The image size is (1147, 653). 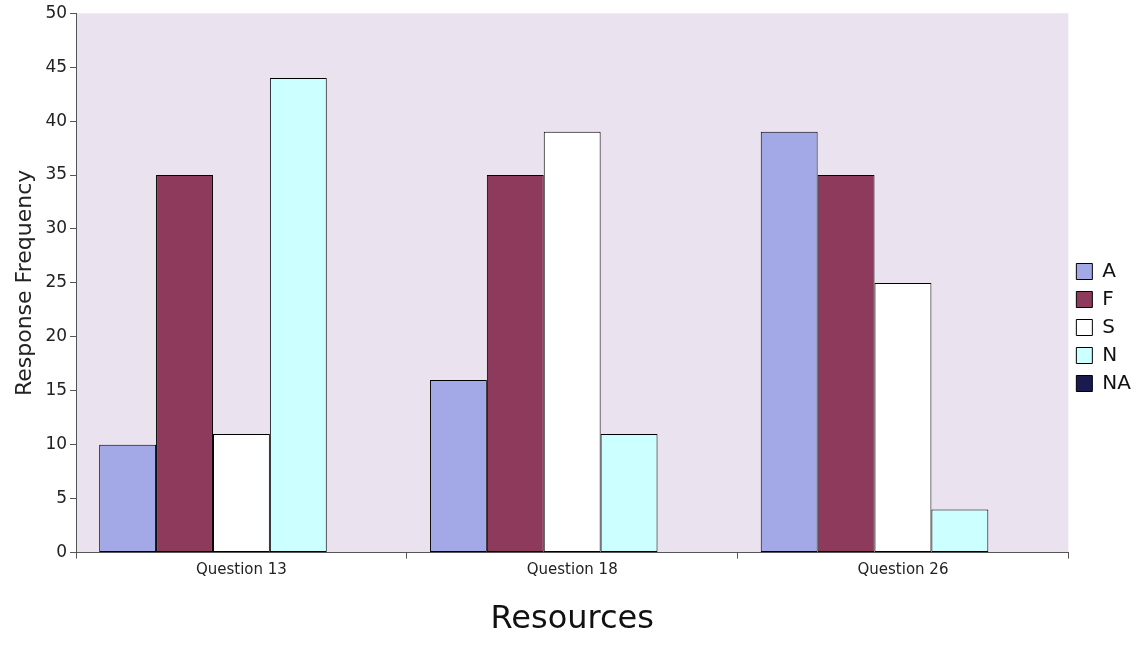 I want to click on legend-label: NA, so click(x=1117, y=381).